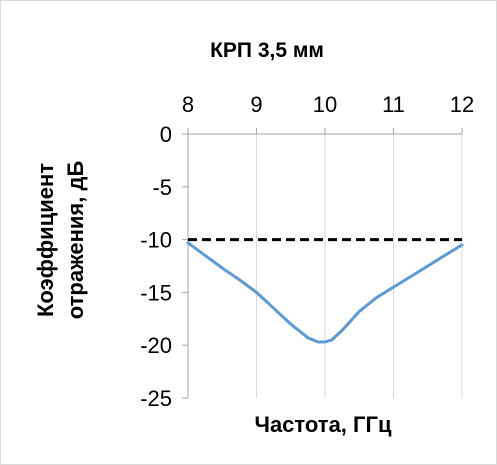 This screenshot has height=465, width=497. I want to click on x-tick-label: 12, so click(462, 104).